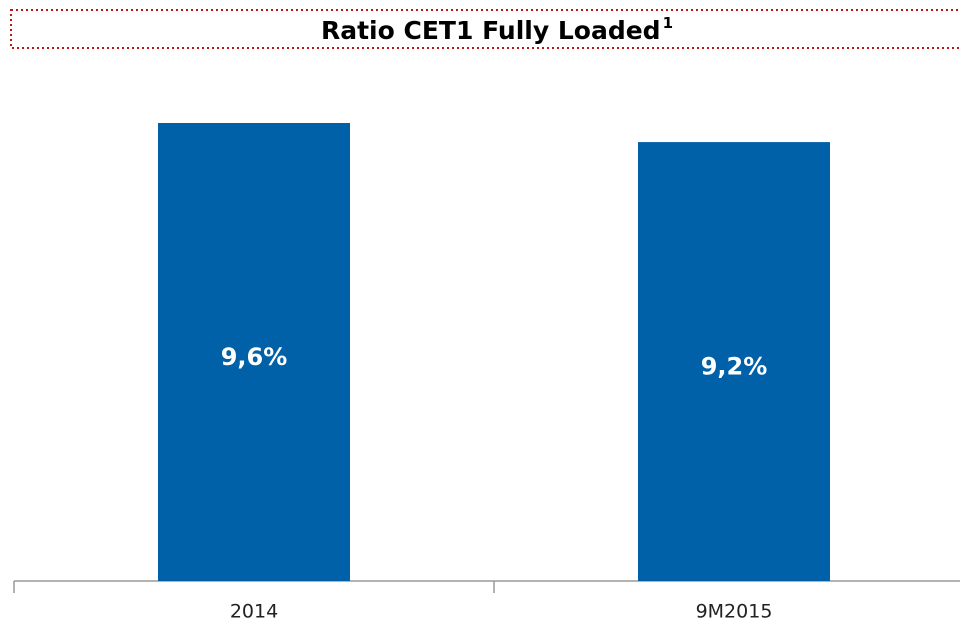 The image size is (960, 627). I want to click on chart-title: Ratio CET1 Fully Loaded 1, so click(497, 30).